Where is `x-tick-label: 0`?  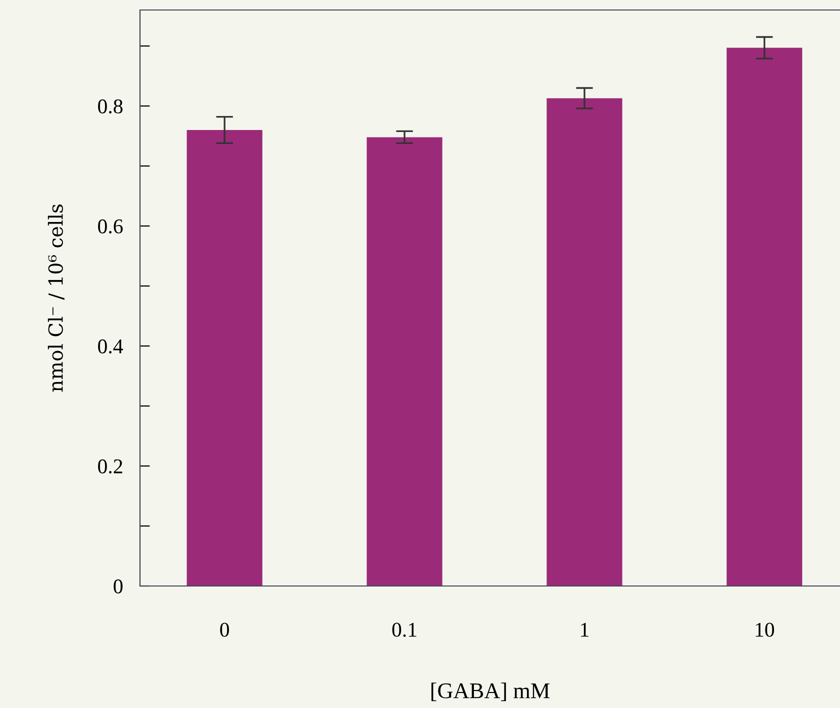
x-tick-label: 0 is located at coordinates (224, 629).